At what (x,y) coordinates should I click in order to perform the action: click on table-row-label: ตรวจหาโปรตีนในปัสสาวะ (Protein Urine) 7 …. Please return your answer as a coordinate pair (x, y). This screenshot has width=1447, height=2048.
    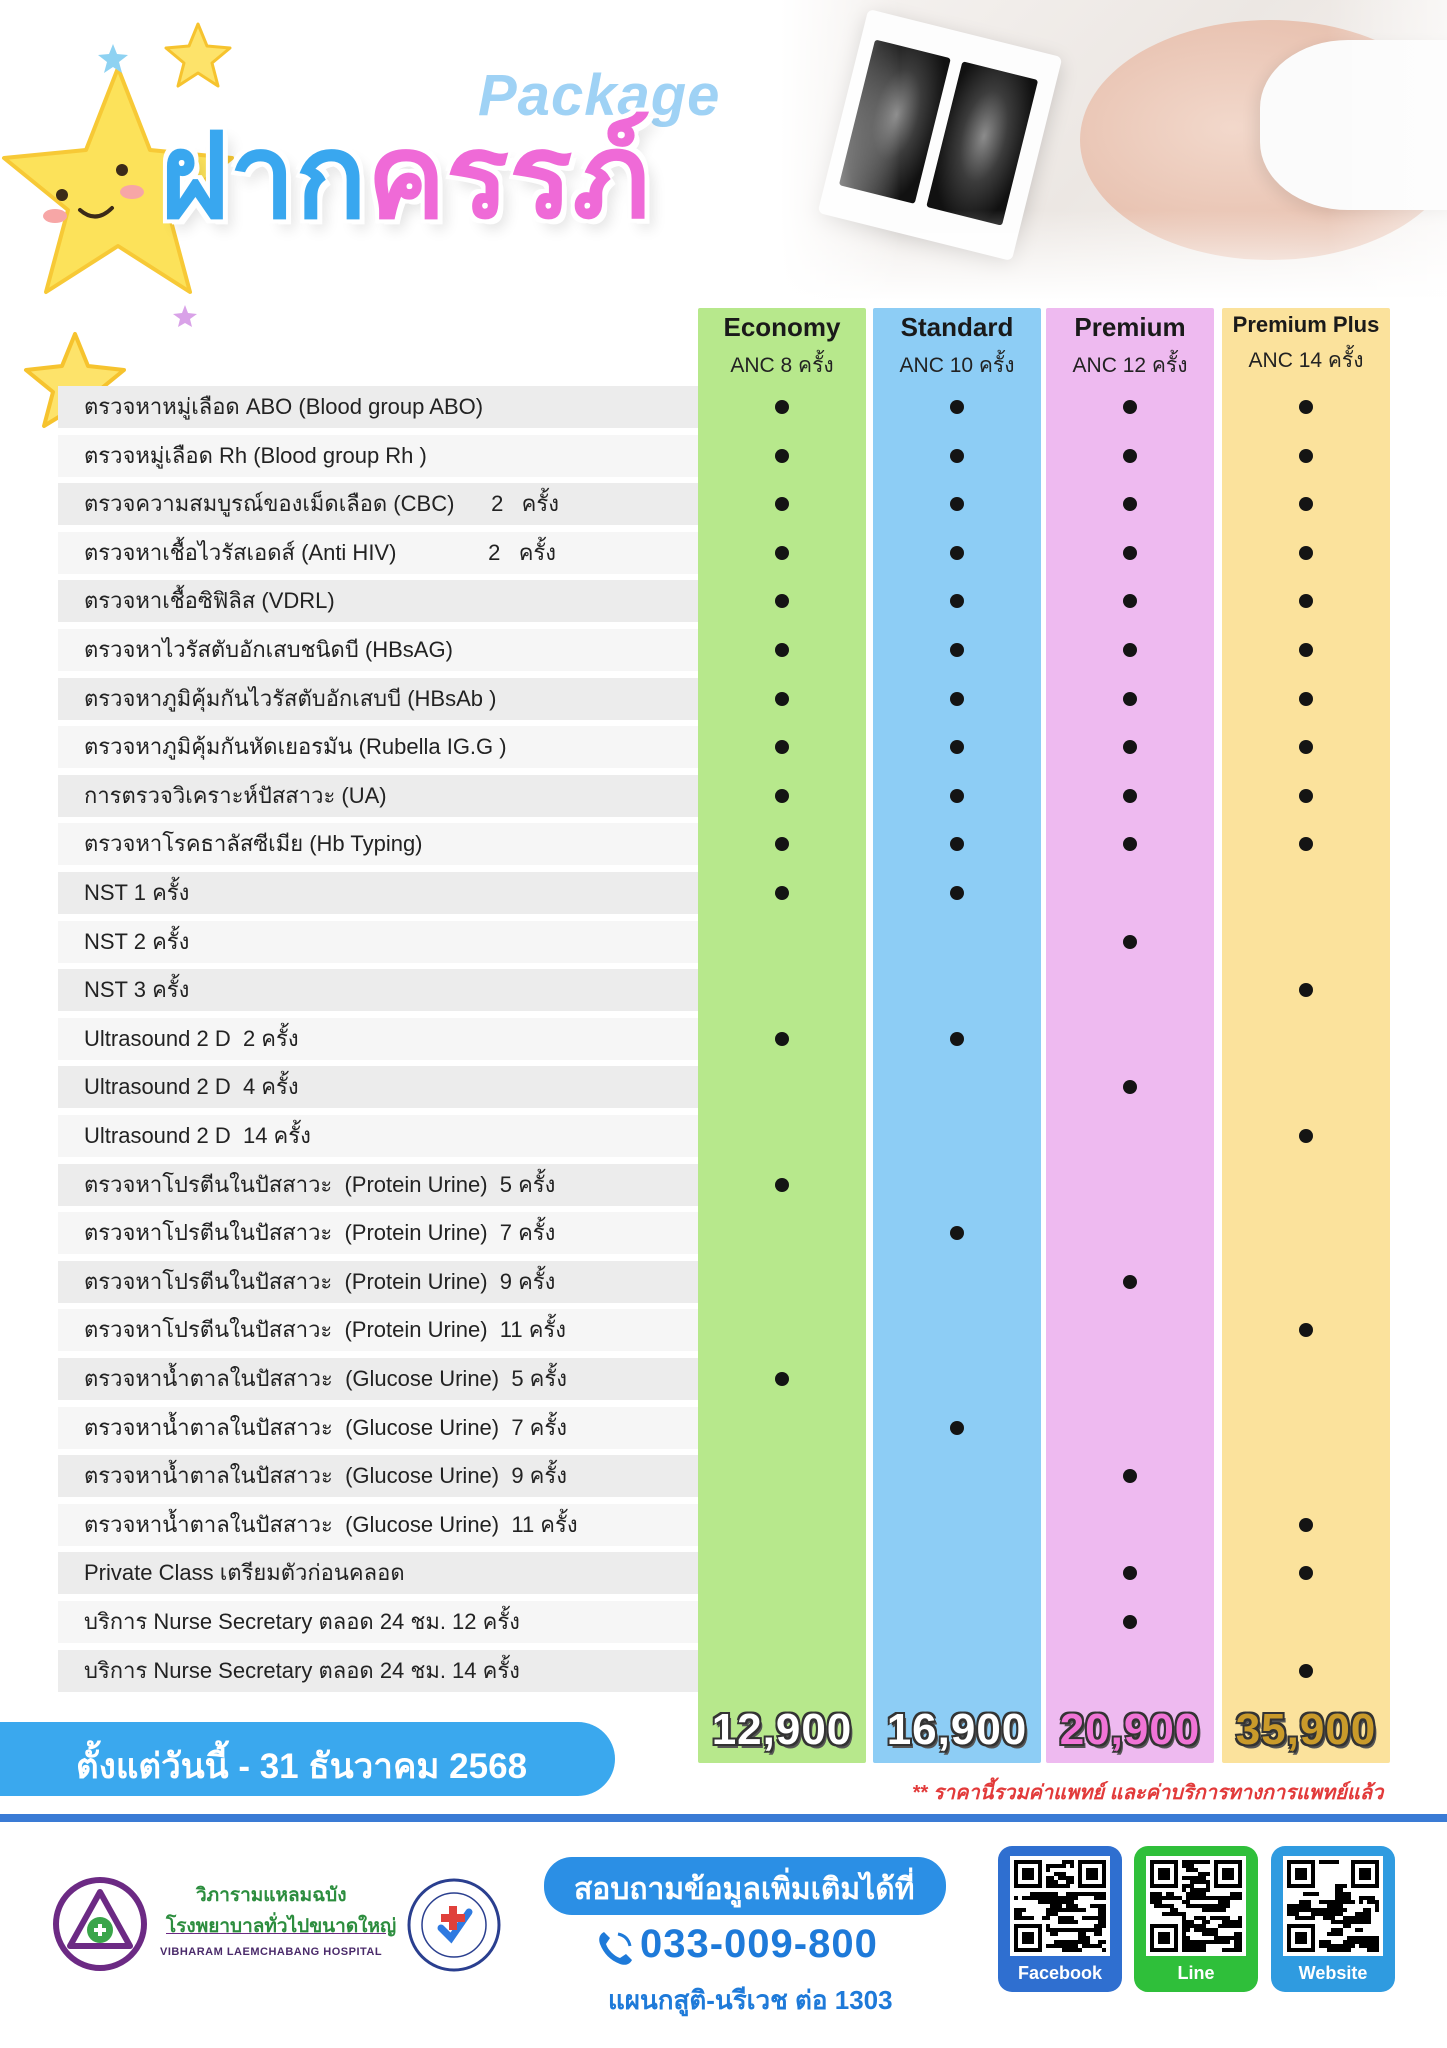
    Looking at the image, I should click on (320, 1233).